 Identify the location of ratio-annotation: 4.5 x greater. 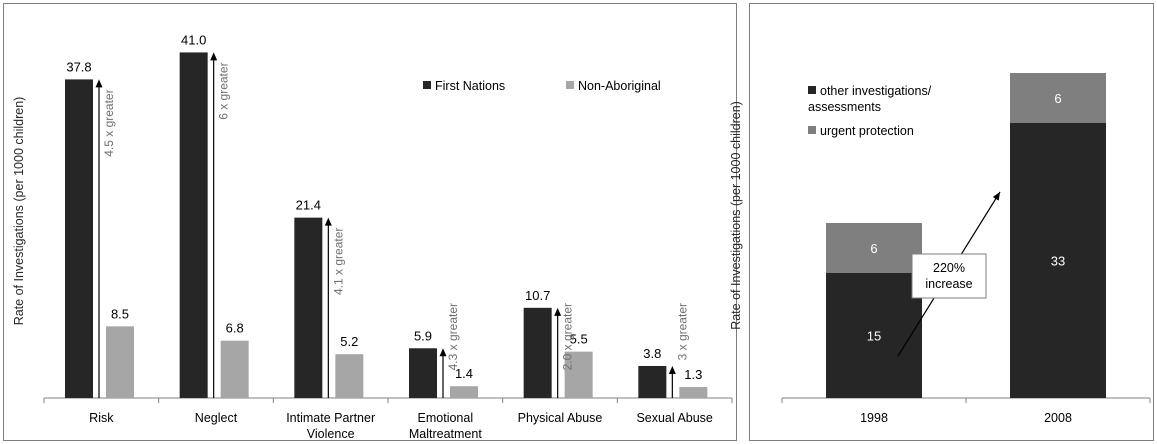
(109, 122).